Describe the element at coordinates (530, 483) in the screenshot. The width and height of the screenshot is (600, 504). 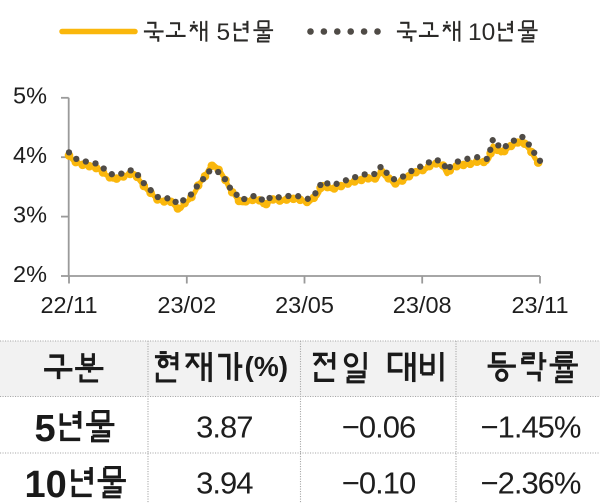
I see `svg-text: −2.36%` at that location.